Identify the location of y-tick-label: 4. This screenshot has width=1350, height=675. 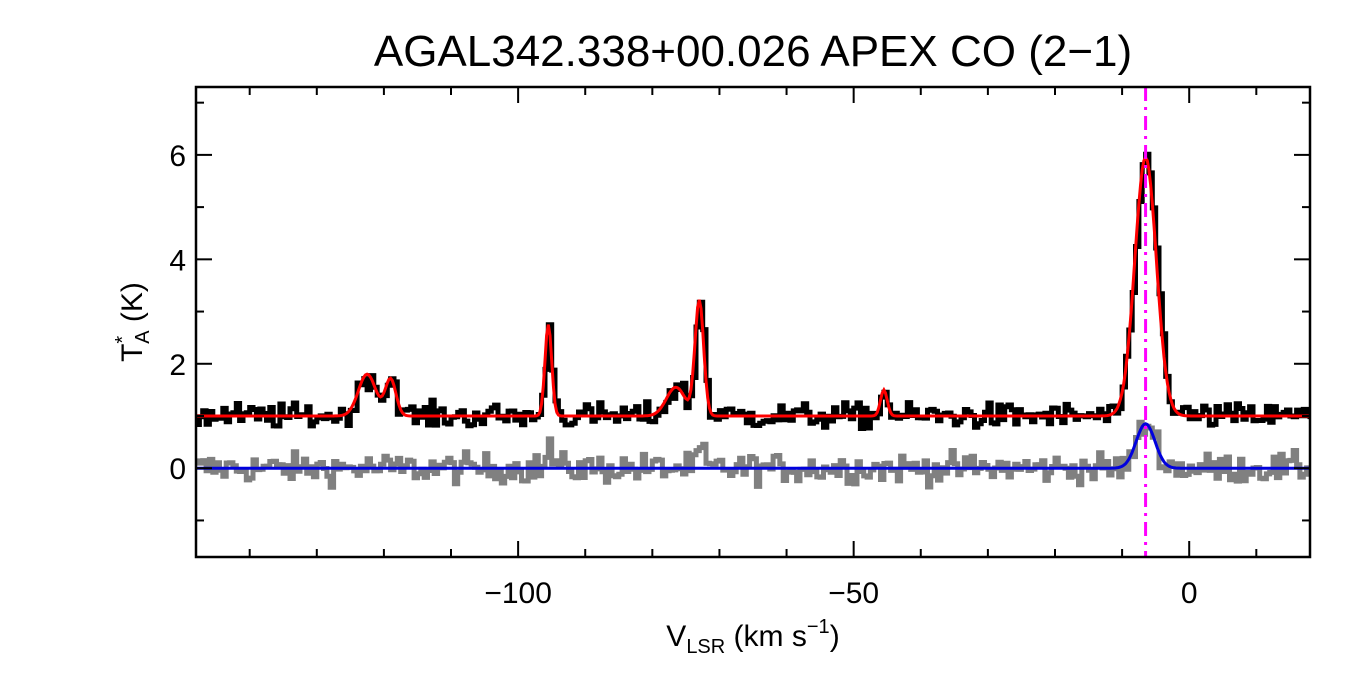
(177, 260).